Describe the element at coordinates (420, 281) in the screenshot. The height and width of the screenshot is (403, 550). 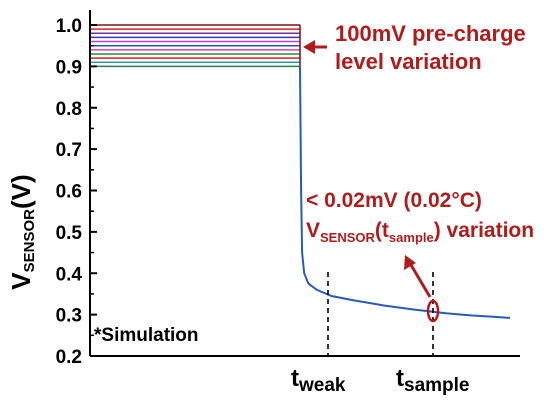
I see `variation-arrow-shaft` at that location.